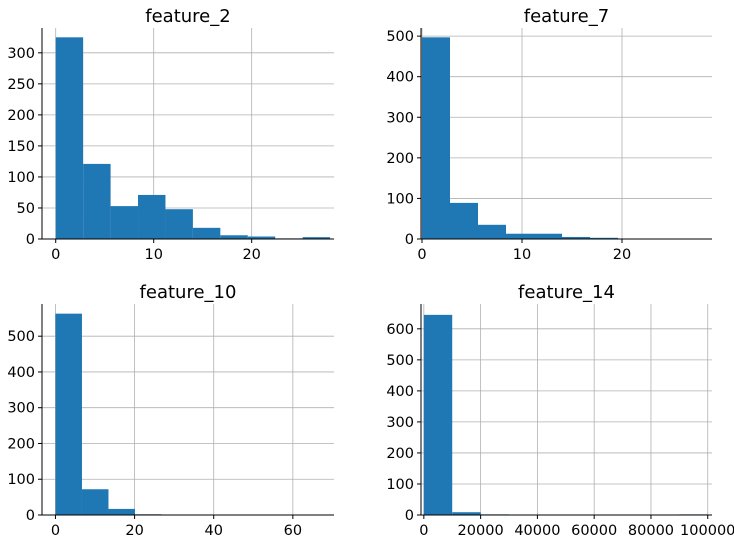  Describe the element at coordinates (21, 147) in the screenshot. I see `y-tick-label: 150` at that location.